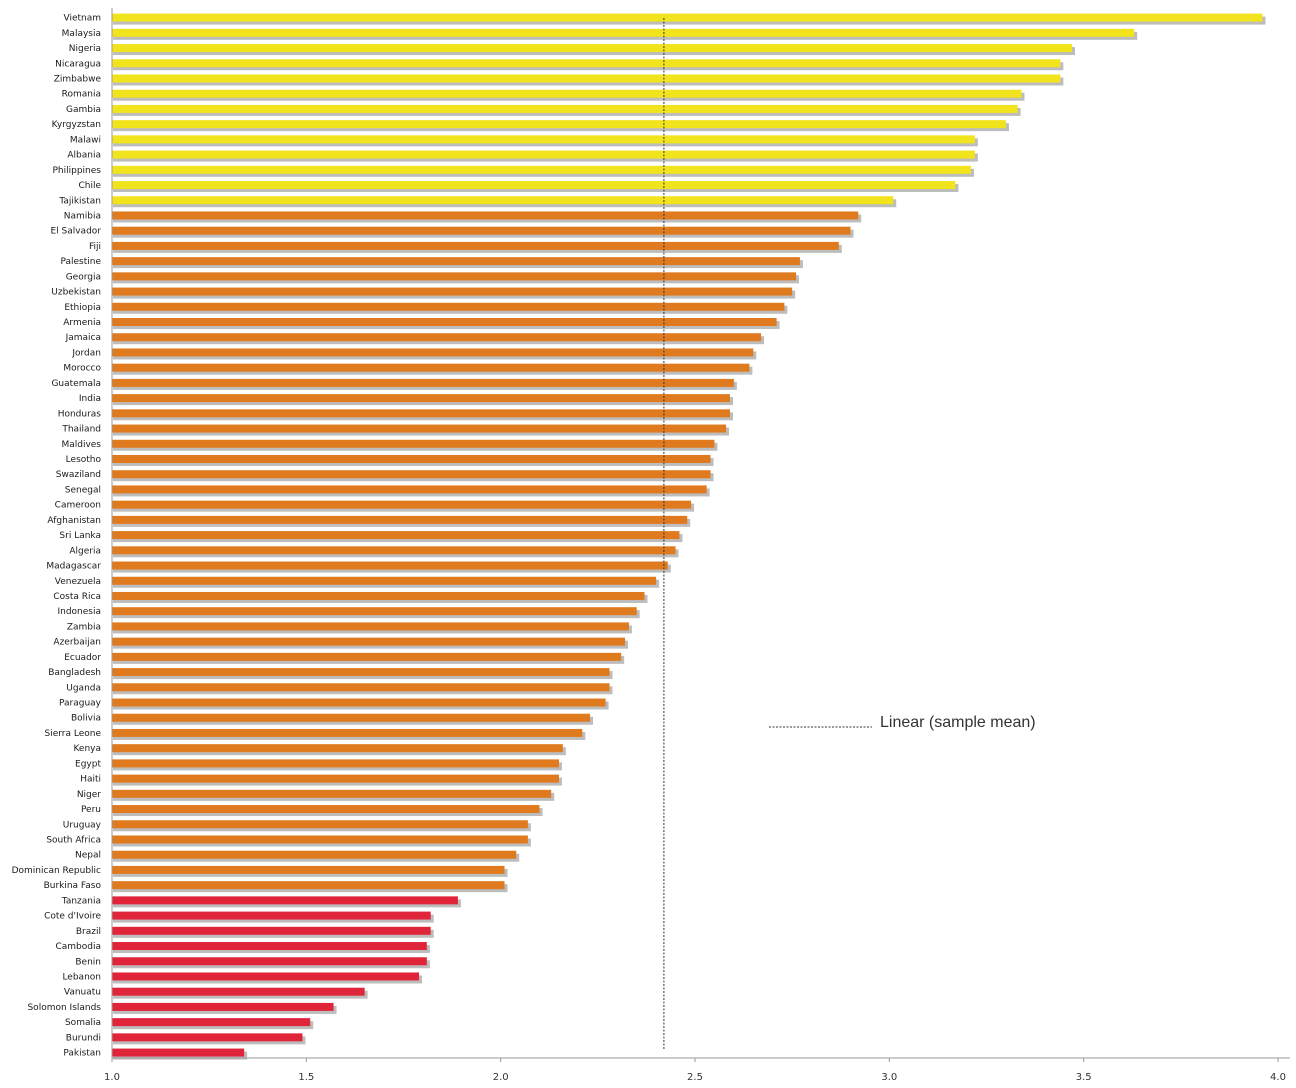 This screenshot has height=1088, width=1296. I want to click on category-label: Ecuador, so click(82, 658).